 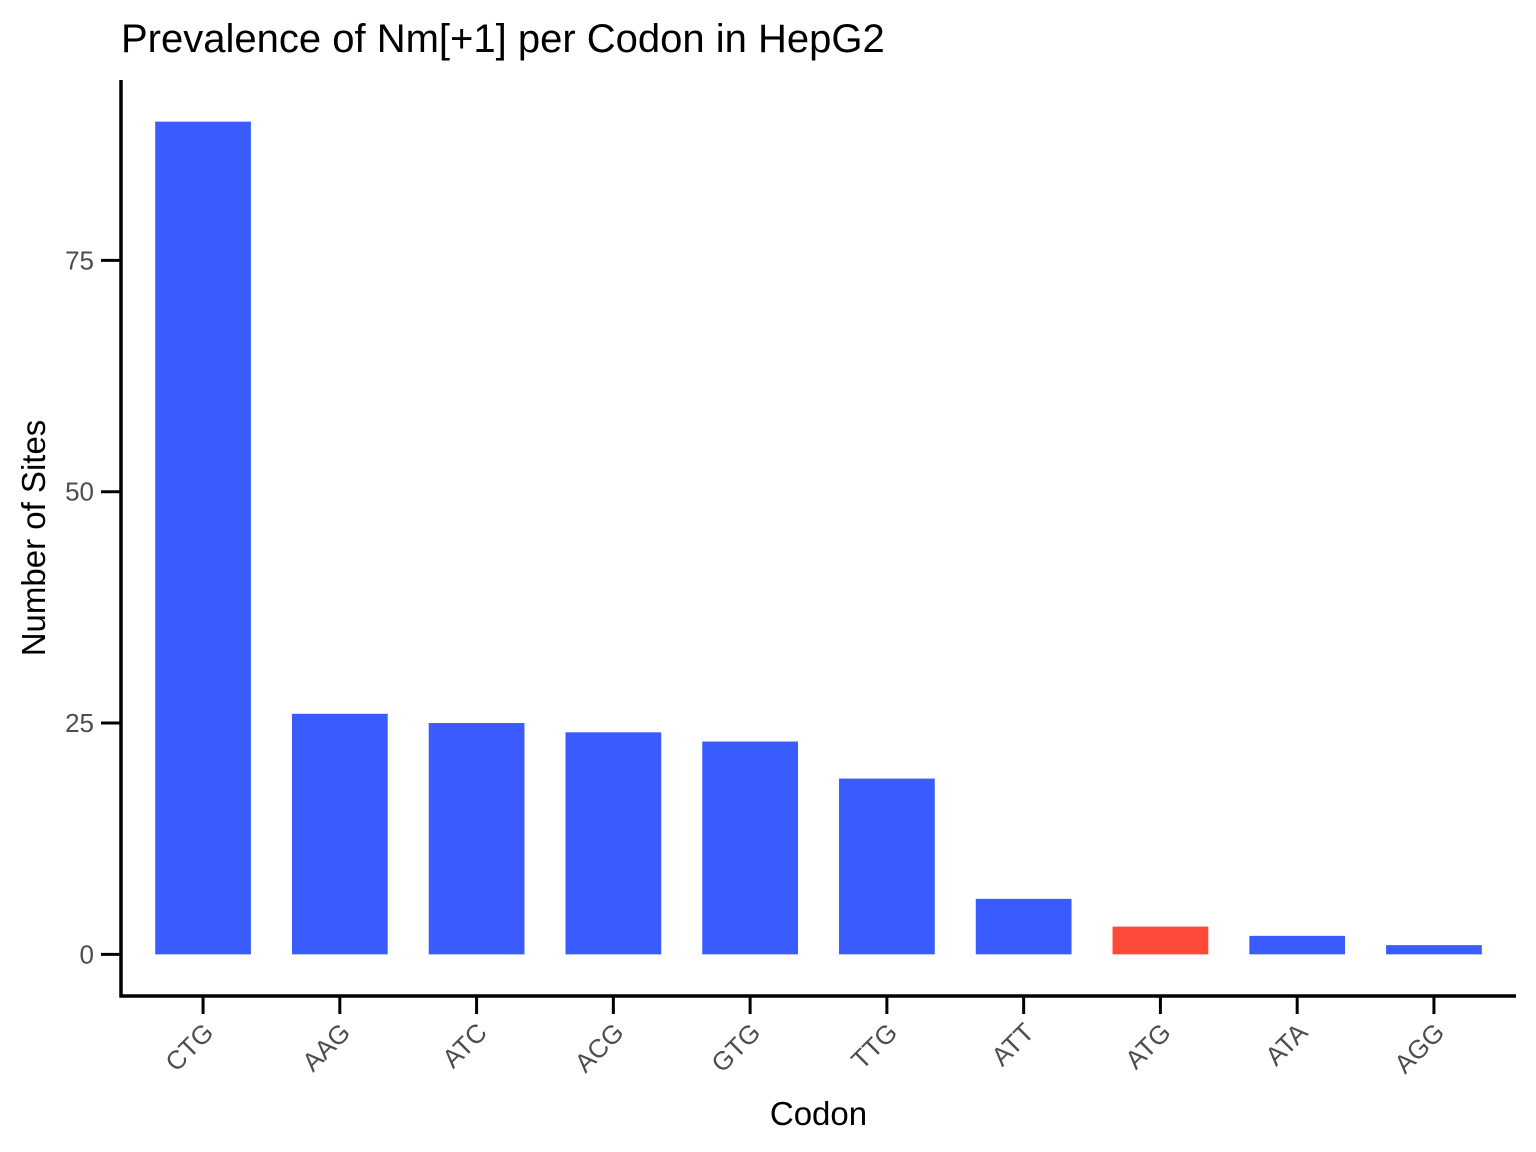 What do you see at coordinates (1419, 1048) in the screenshot?
I see `x-tick-label-agg: AGG` at bounding box center [1419, 1048].